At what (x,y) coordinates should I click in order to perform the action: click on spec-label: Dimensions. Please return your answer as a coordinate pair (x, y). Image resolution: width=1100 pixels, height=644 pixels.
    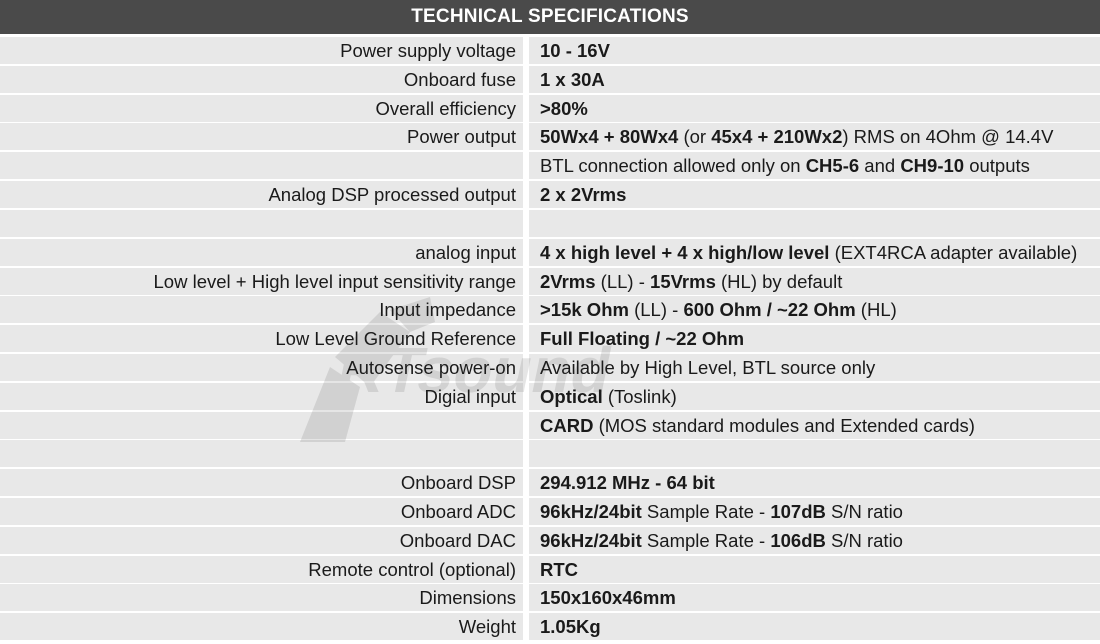
    Looking at the image, I should click on (261, 598).